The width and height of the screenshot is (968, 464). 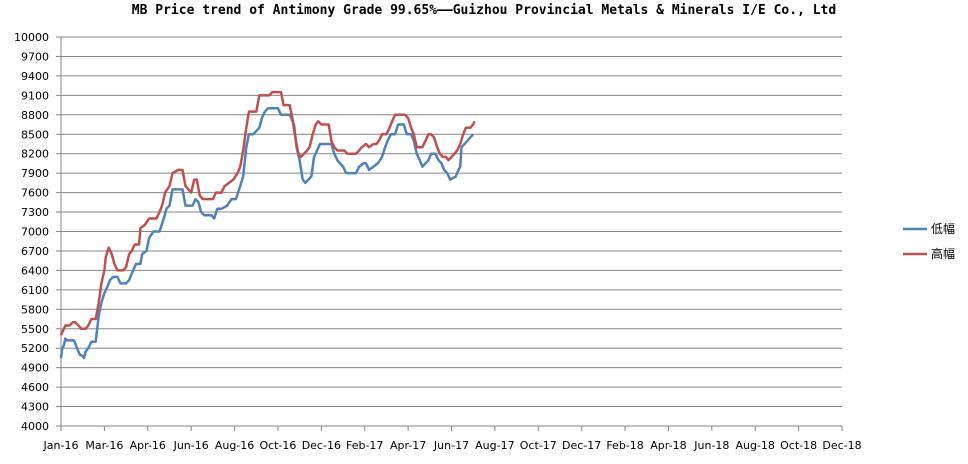 I want to click on y-tick-label: 4600, so click(x=35, y=387).